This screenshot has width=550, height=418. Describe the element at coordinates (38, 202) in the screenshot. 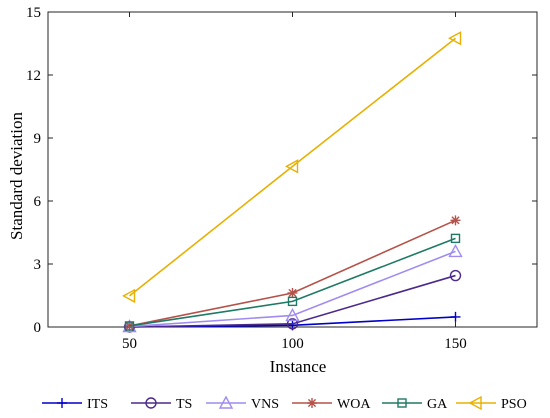

I see `y-tick-label: 6` at that location.